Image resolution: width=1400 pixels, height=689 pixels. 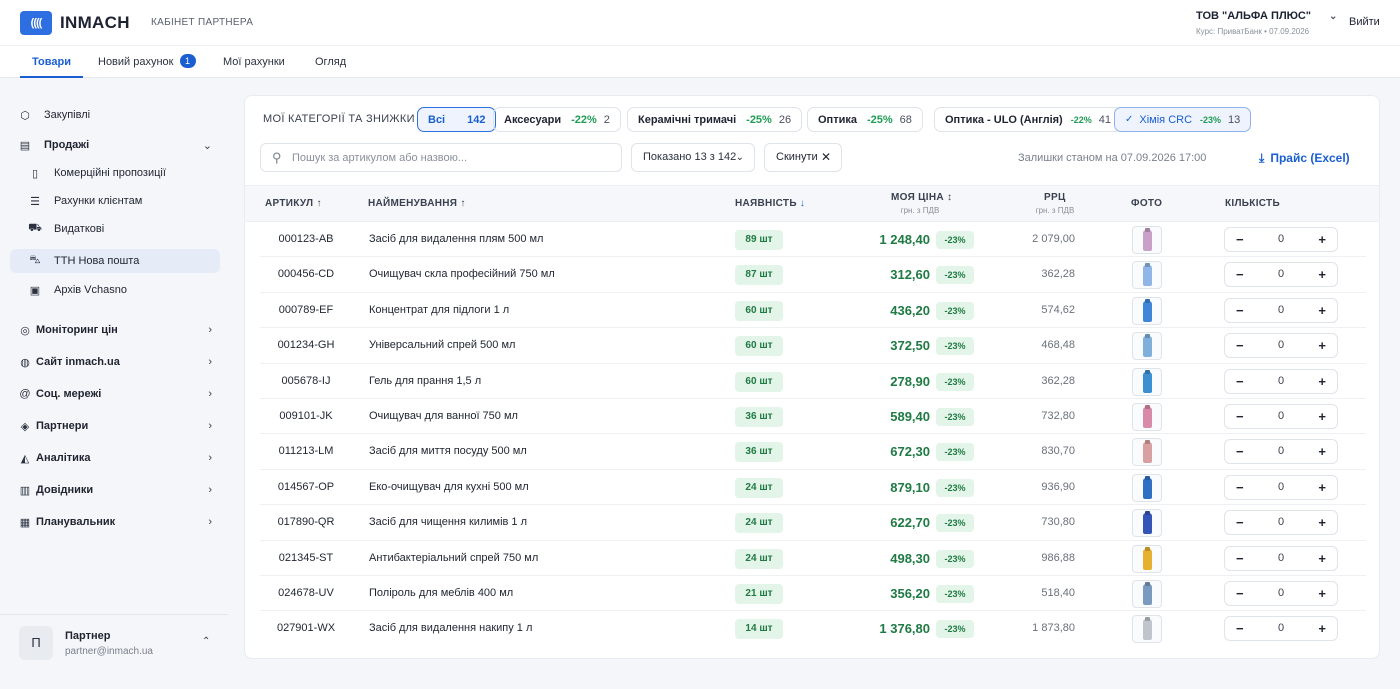 I want to click on product-name: Поліроль для меблів 400 мл, so click(x=441, y=592).